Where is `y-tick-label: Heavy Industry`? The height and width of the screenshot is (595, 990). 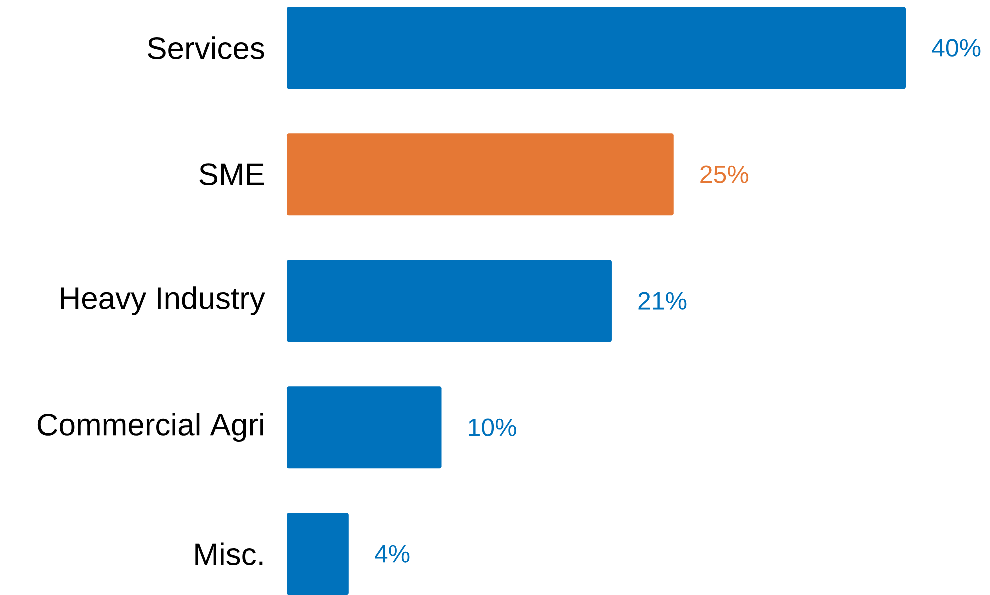
y-tick-label: Heavy Industry is located at coordinates (163, 301).